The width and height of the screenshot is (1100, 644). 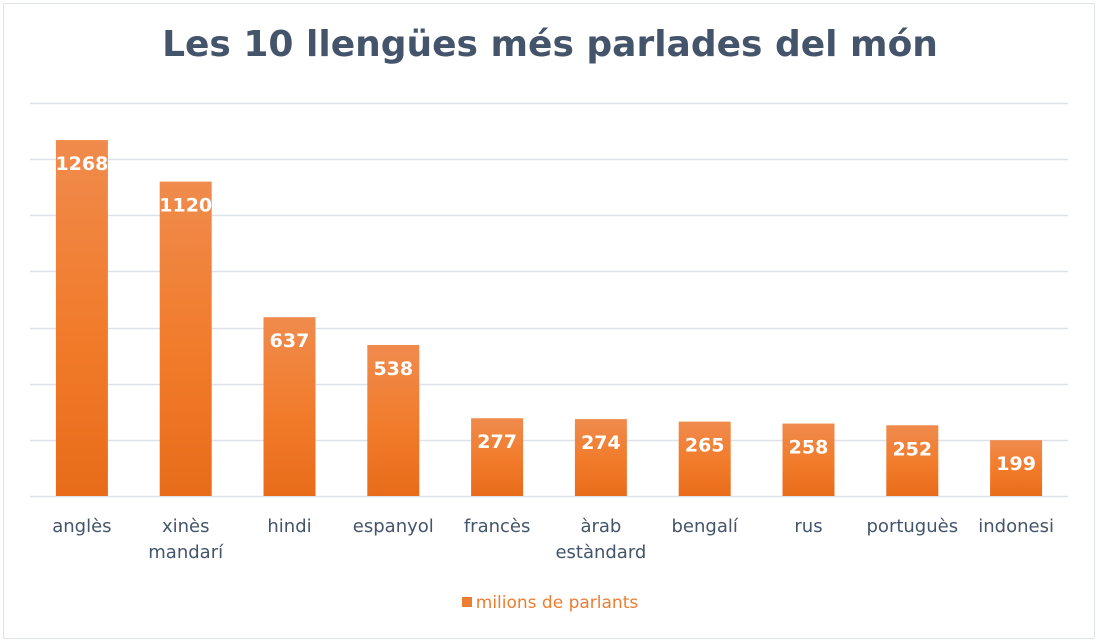 I want to click on data-label: 637, so click(x=290, y=341).